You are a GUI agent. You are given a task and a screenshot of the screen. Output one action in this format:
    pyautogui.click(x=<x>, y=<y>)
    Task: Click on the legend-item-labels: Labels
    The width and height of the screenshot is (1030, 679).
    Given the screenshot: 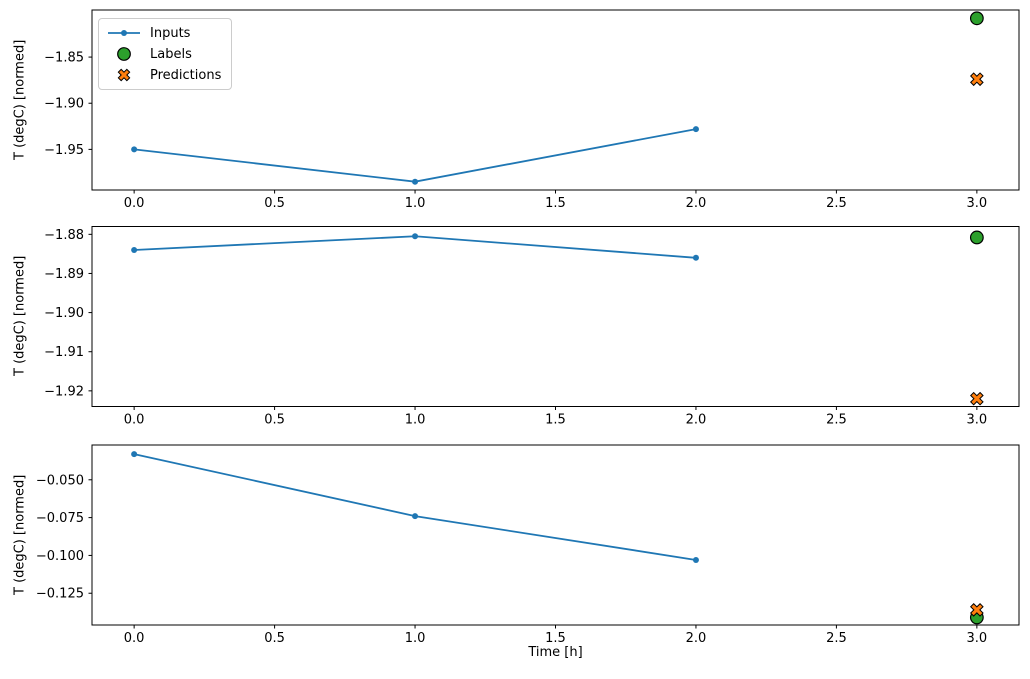 What is the action you would take?
    pyautogui.click(x=164, y=54)
    